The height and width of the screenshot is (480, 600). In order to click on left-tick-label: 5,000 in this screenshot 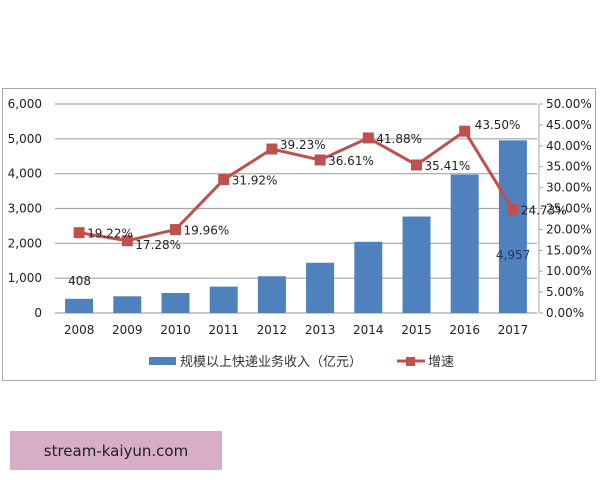, I will do `click(25, 139)`.